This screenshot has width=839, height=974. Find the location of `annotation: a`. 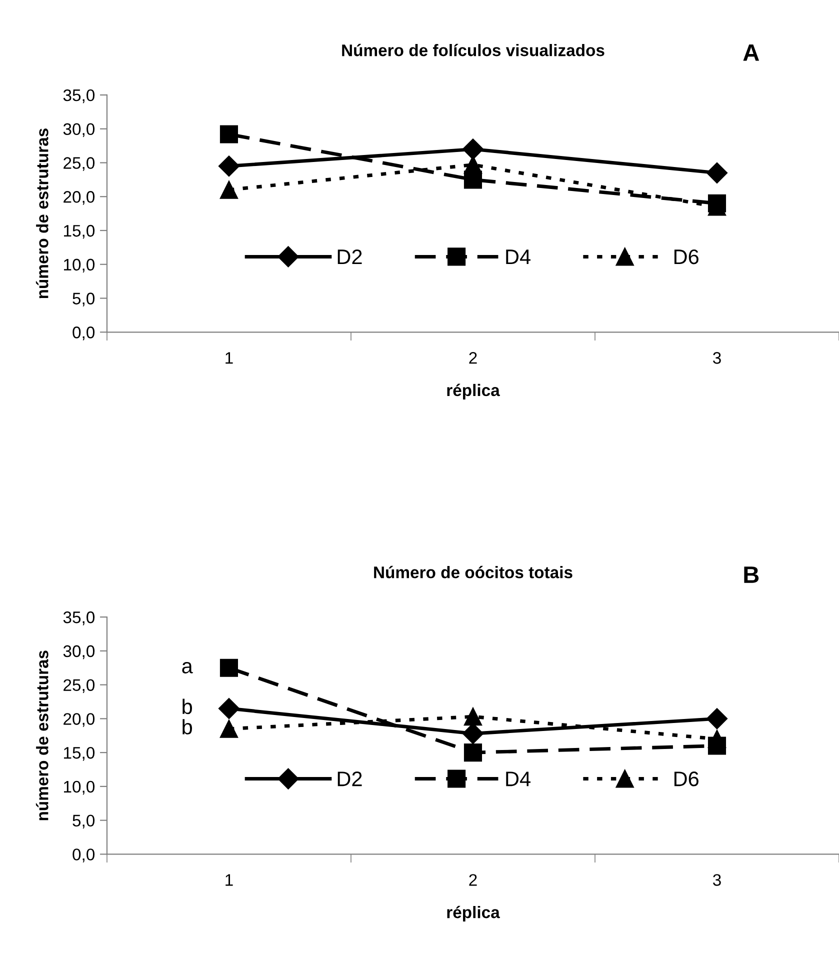

annotation: a is located at coordinates (187, 668).